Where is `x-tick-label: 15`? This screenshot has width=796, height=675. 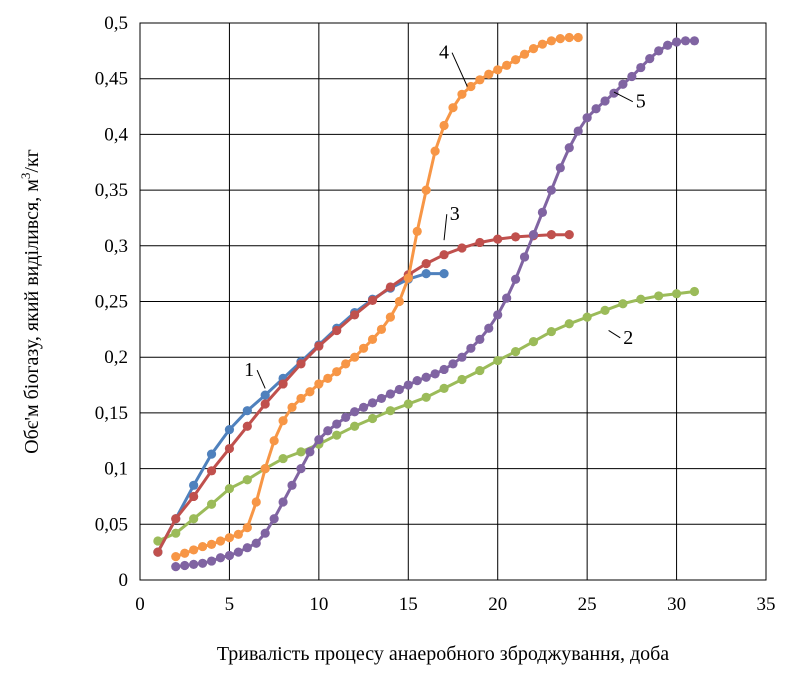 x-tick-label: 15 is located at coordinates (408, 604).